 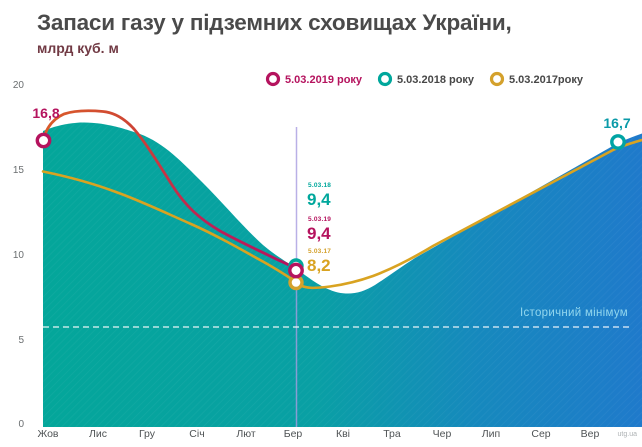 I want to click on historical-min-label: Історичний мінімум, so click(x=574, y=313).